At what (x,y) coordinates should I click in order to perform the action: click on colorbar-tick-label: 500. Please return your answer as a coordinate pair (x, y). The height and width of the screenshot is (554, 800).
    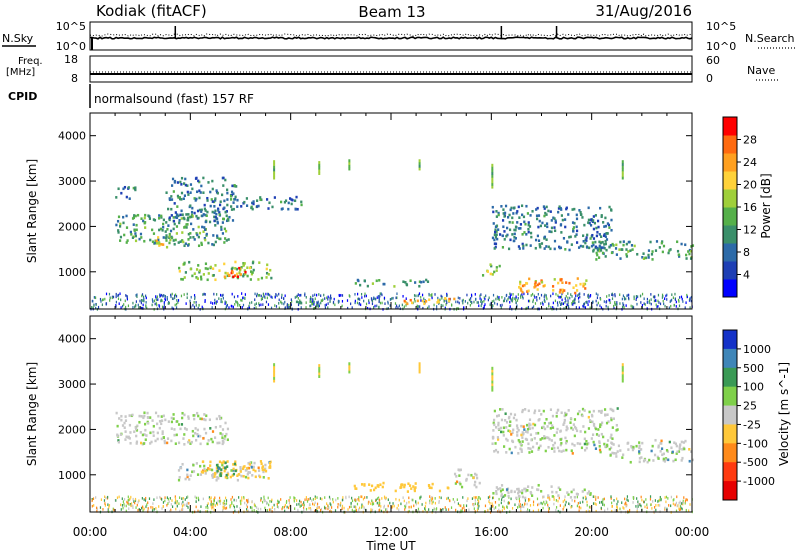
    Looking at the image, I should click on (753, 368).